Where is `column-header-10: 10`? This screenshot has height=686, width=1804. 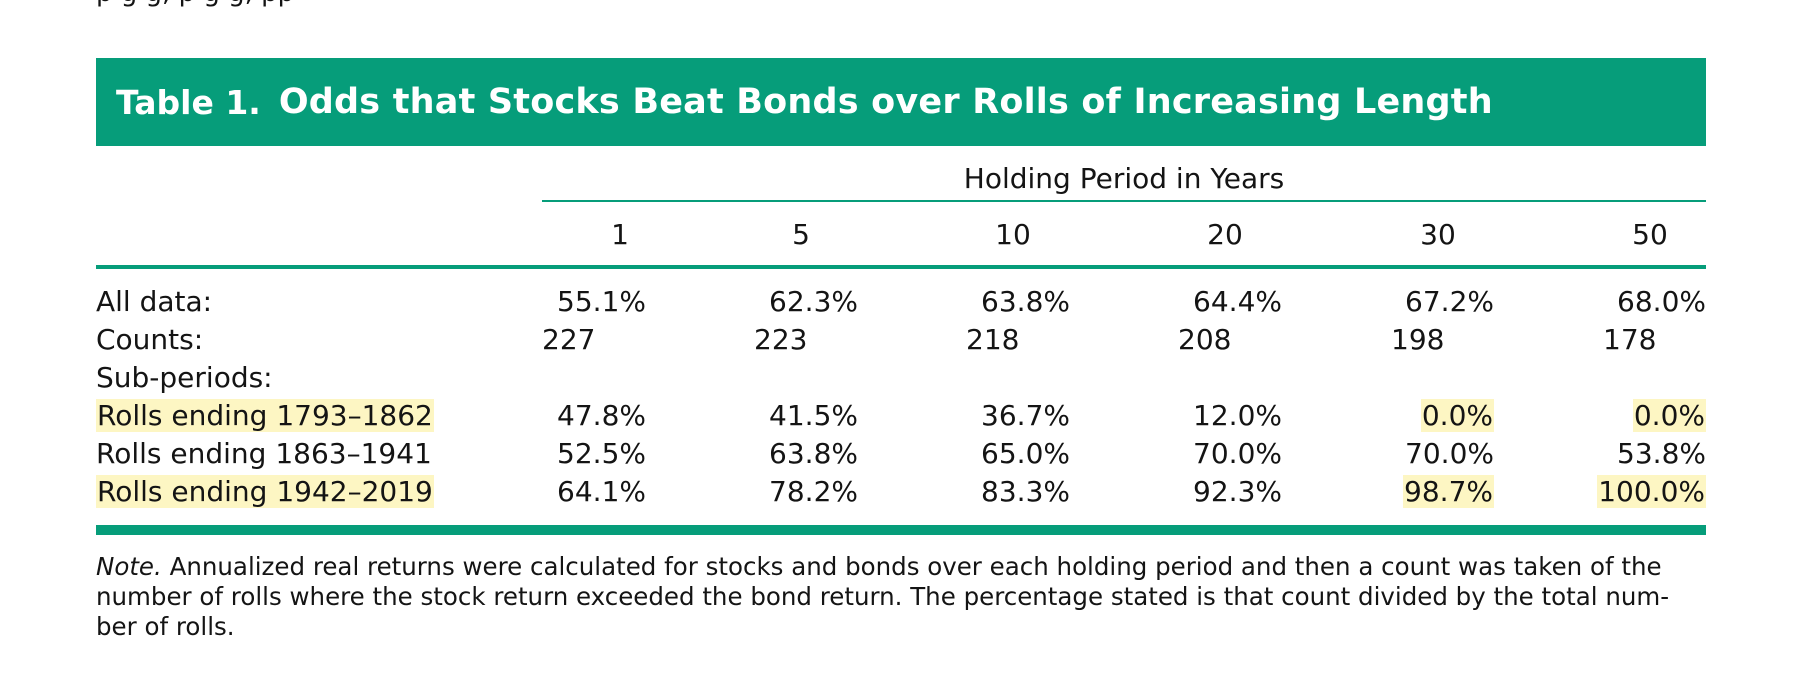 column-header-10: 10 is located at coordinates (1013, 234).